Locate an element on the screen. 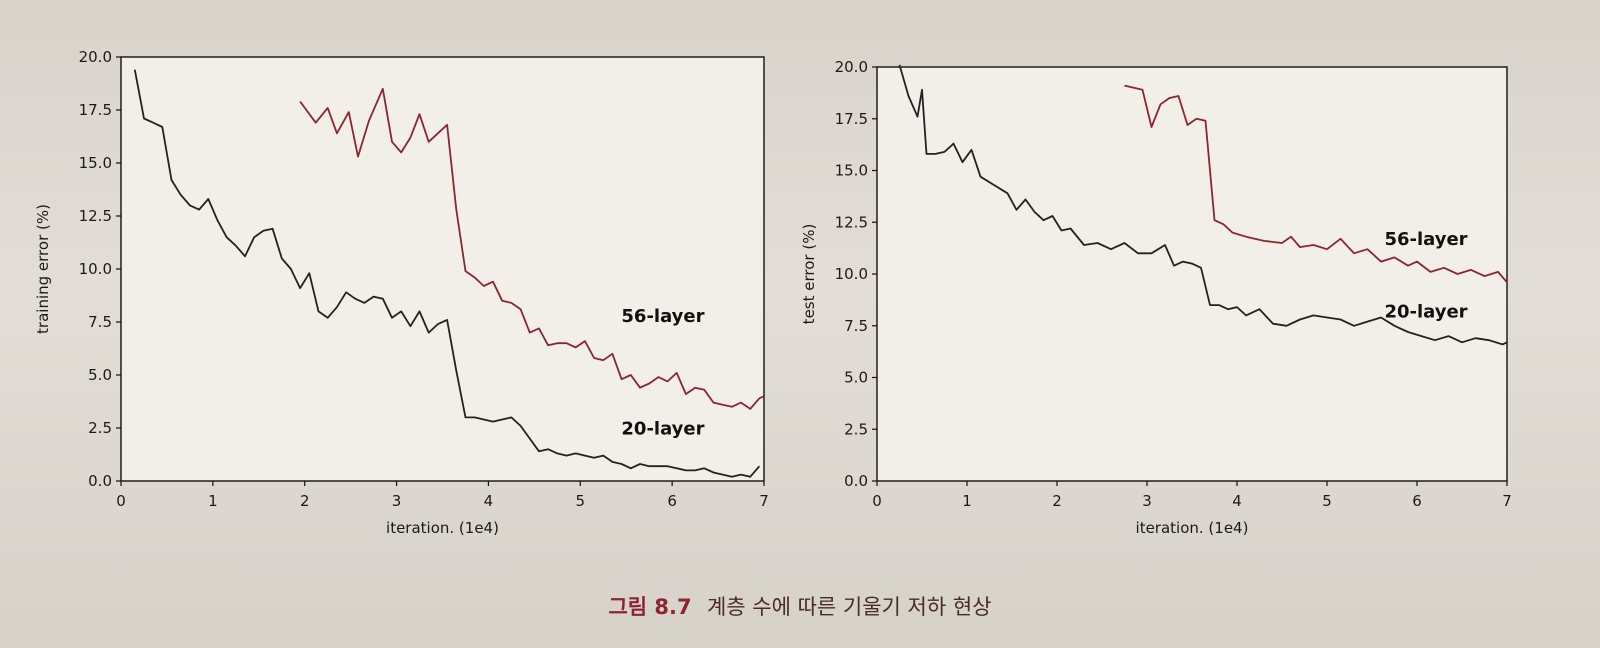 The width and height of the screenshot is (1600, 648). figure-caption-text: 계층 수에 따른 기울기 저하 현상 is located at coordinates (849, 607).